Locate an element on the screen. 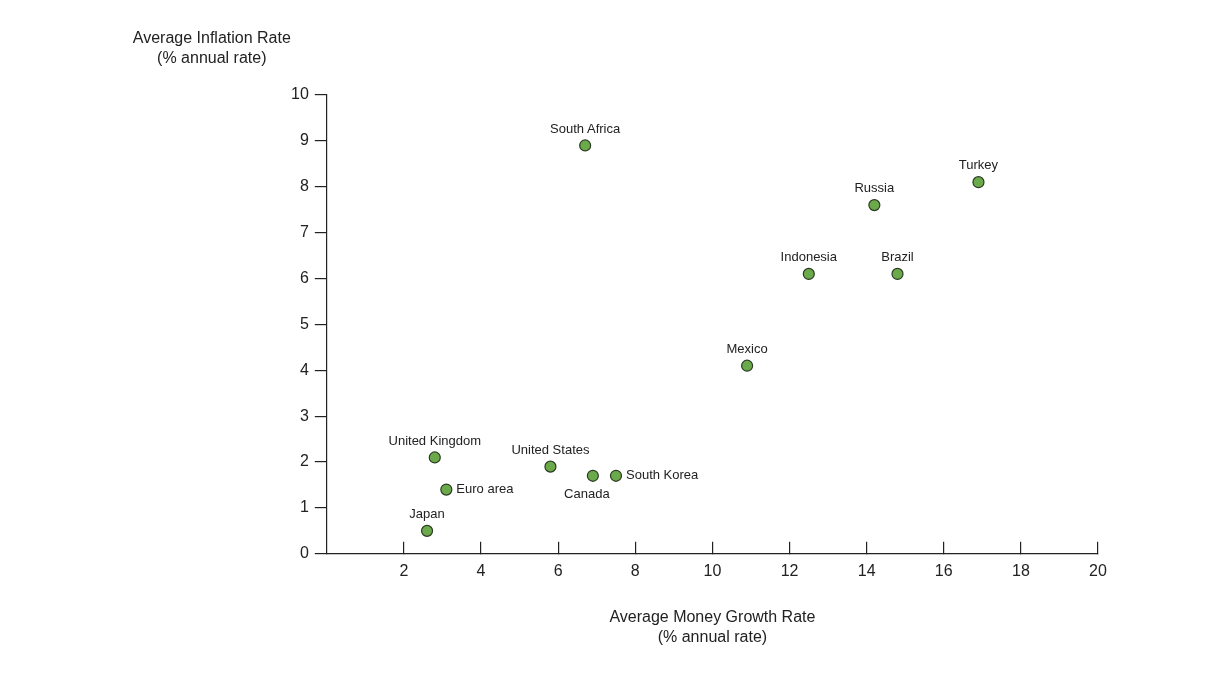 The height and width of the screenshot is (691, 1218). y-tick-label: 4 is located at coordinates (304, 369).